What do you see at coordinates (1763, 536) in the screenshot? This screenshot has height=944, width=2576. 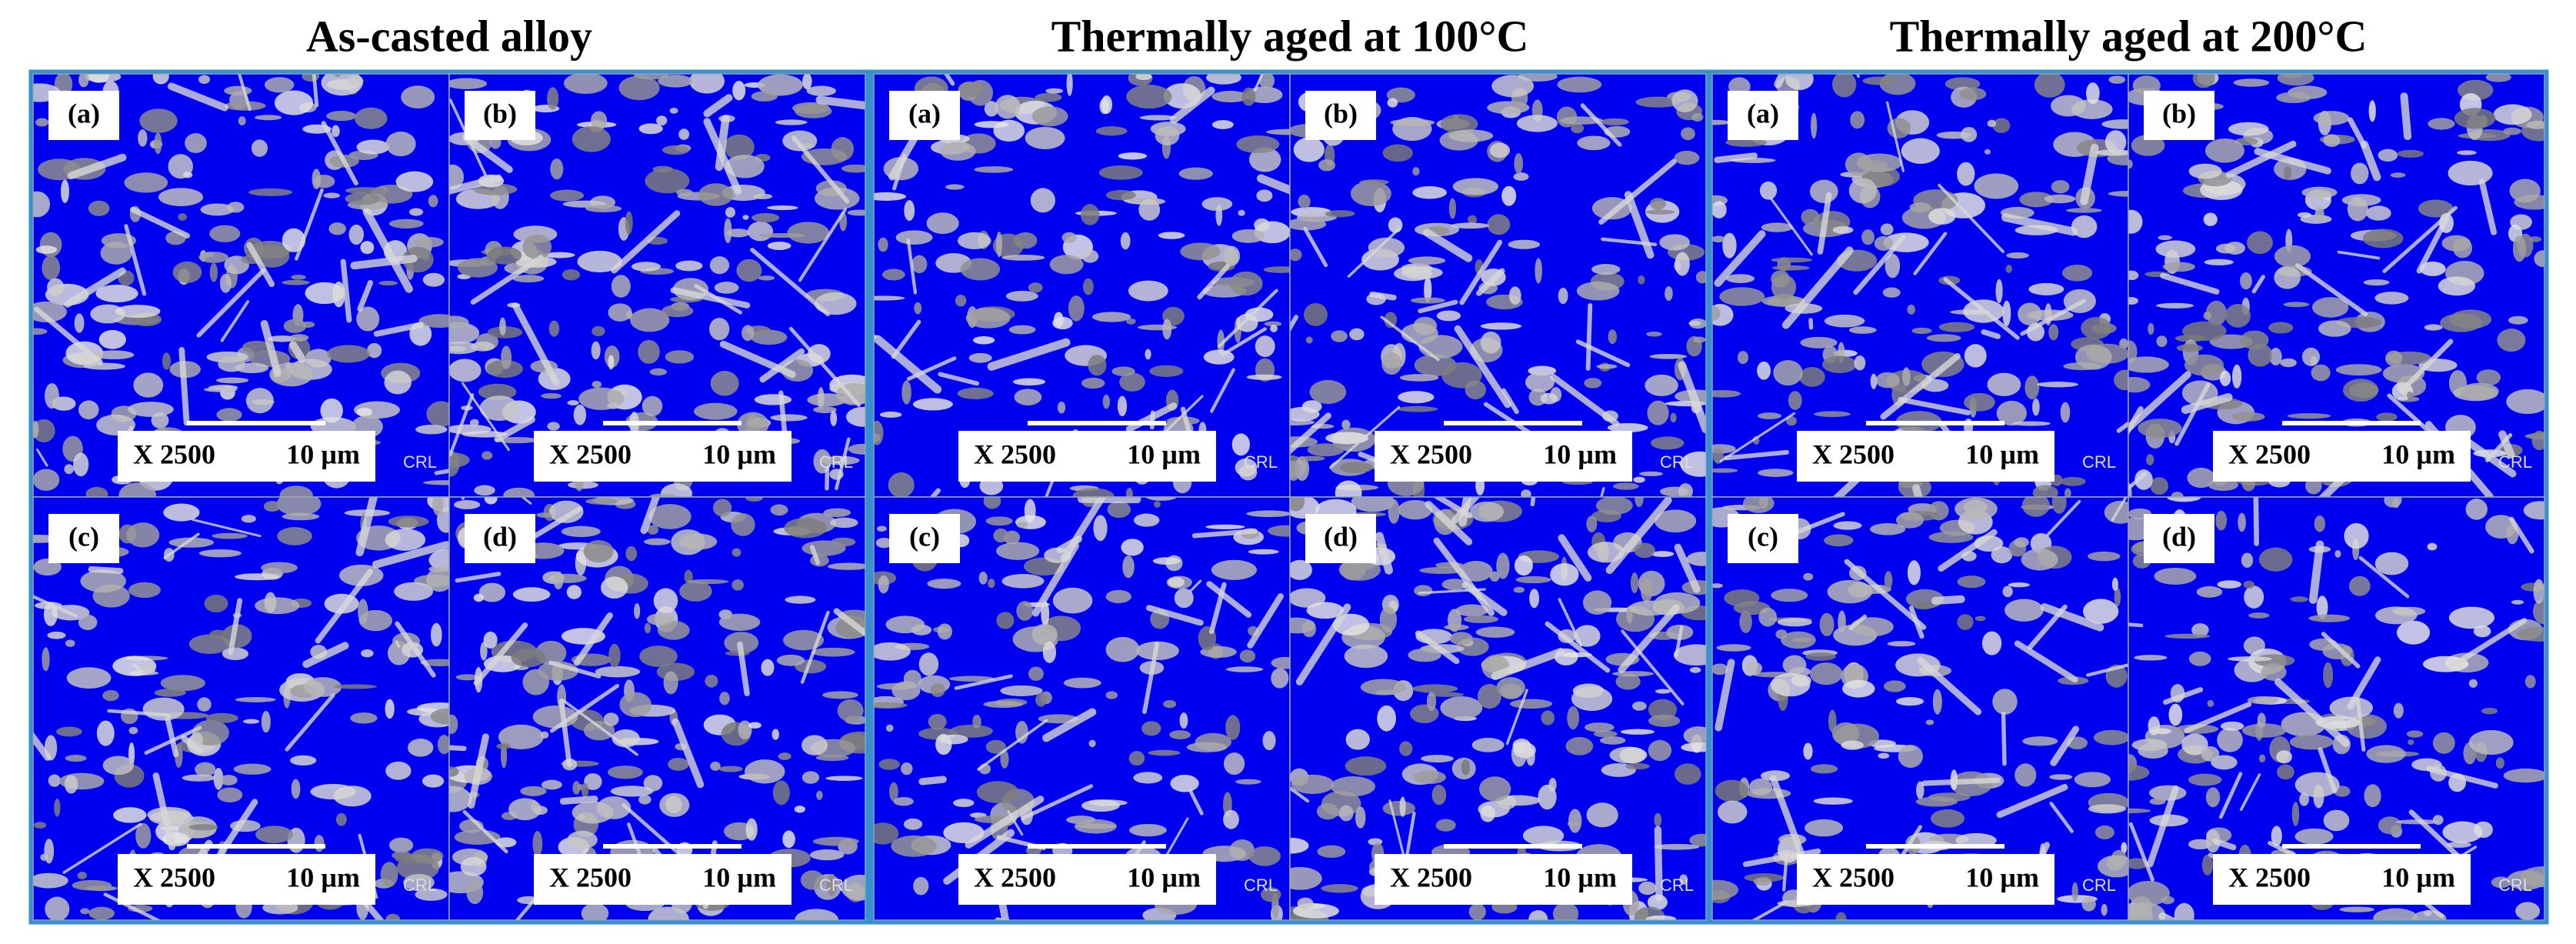 I see `panel-label: (c)` at bounding box center [1763, 536].